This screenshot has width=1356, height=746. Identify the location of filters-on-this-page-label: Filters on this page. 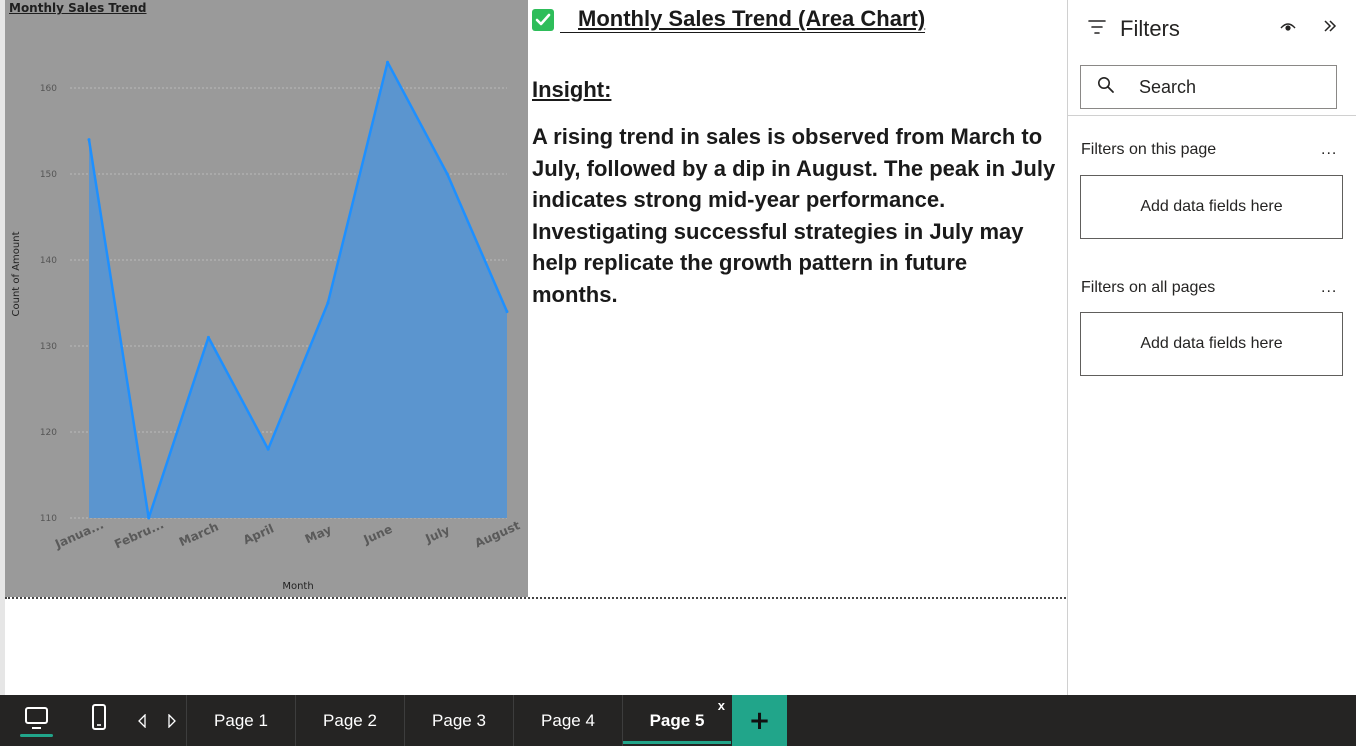
(1149, 149).